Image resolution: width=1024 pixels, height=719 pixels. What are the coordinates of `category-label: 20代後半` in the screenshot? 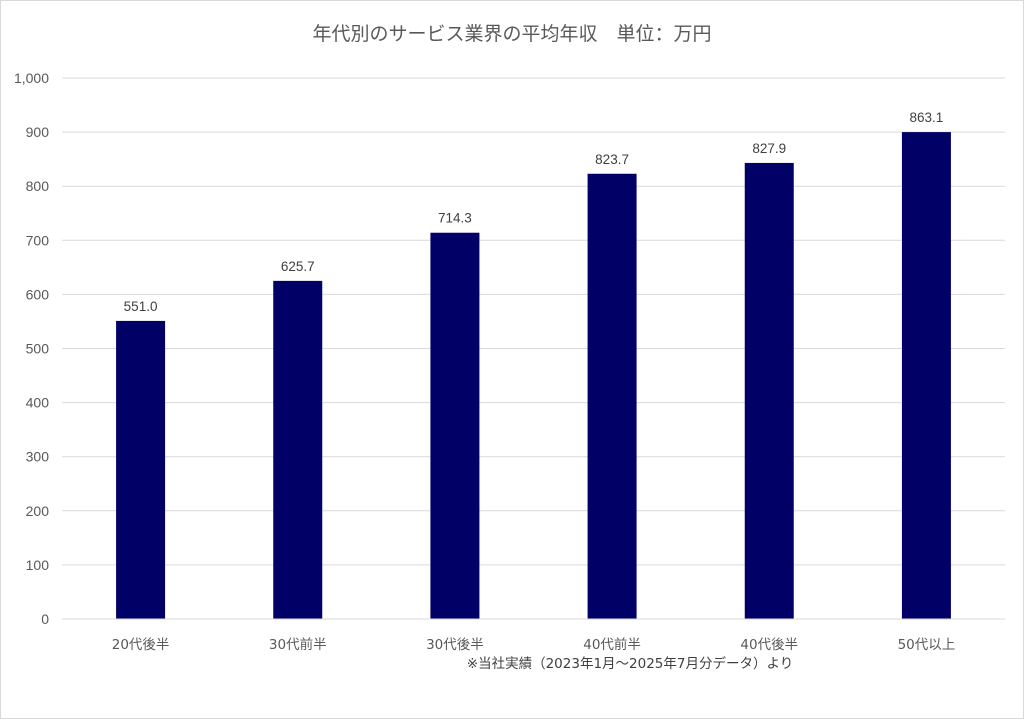 It's located at (141, 645).